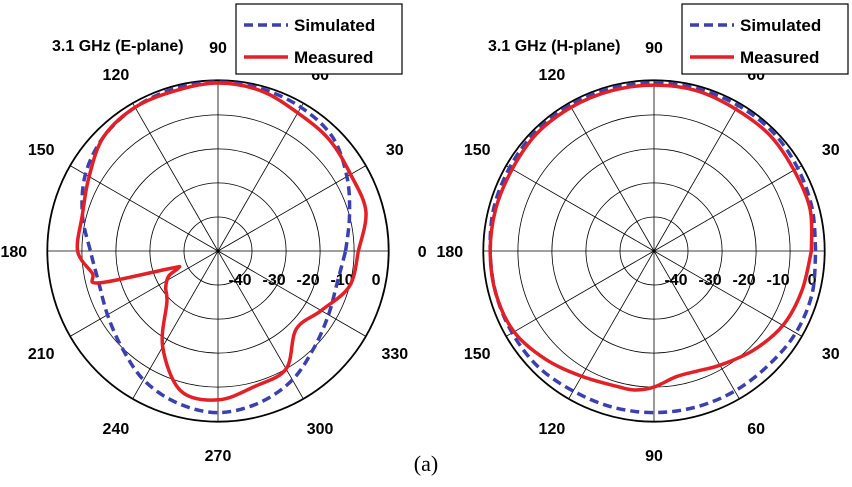 The image size is (852, 487). I want to click on figure-caption: (a), so click(426, 463).